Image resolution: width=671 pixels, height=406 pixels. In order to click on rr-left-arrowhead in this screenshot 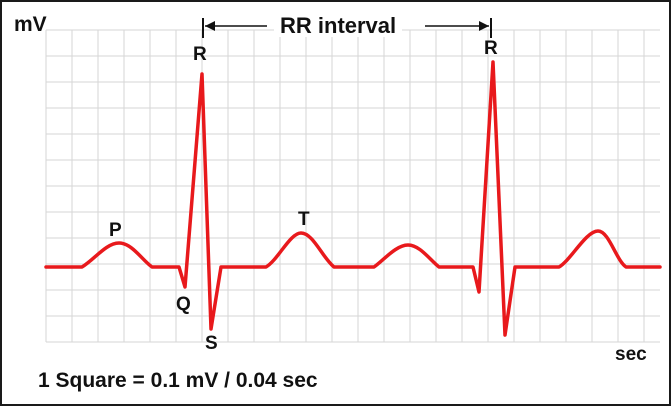, I will do `click(210, 26)`.